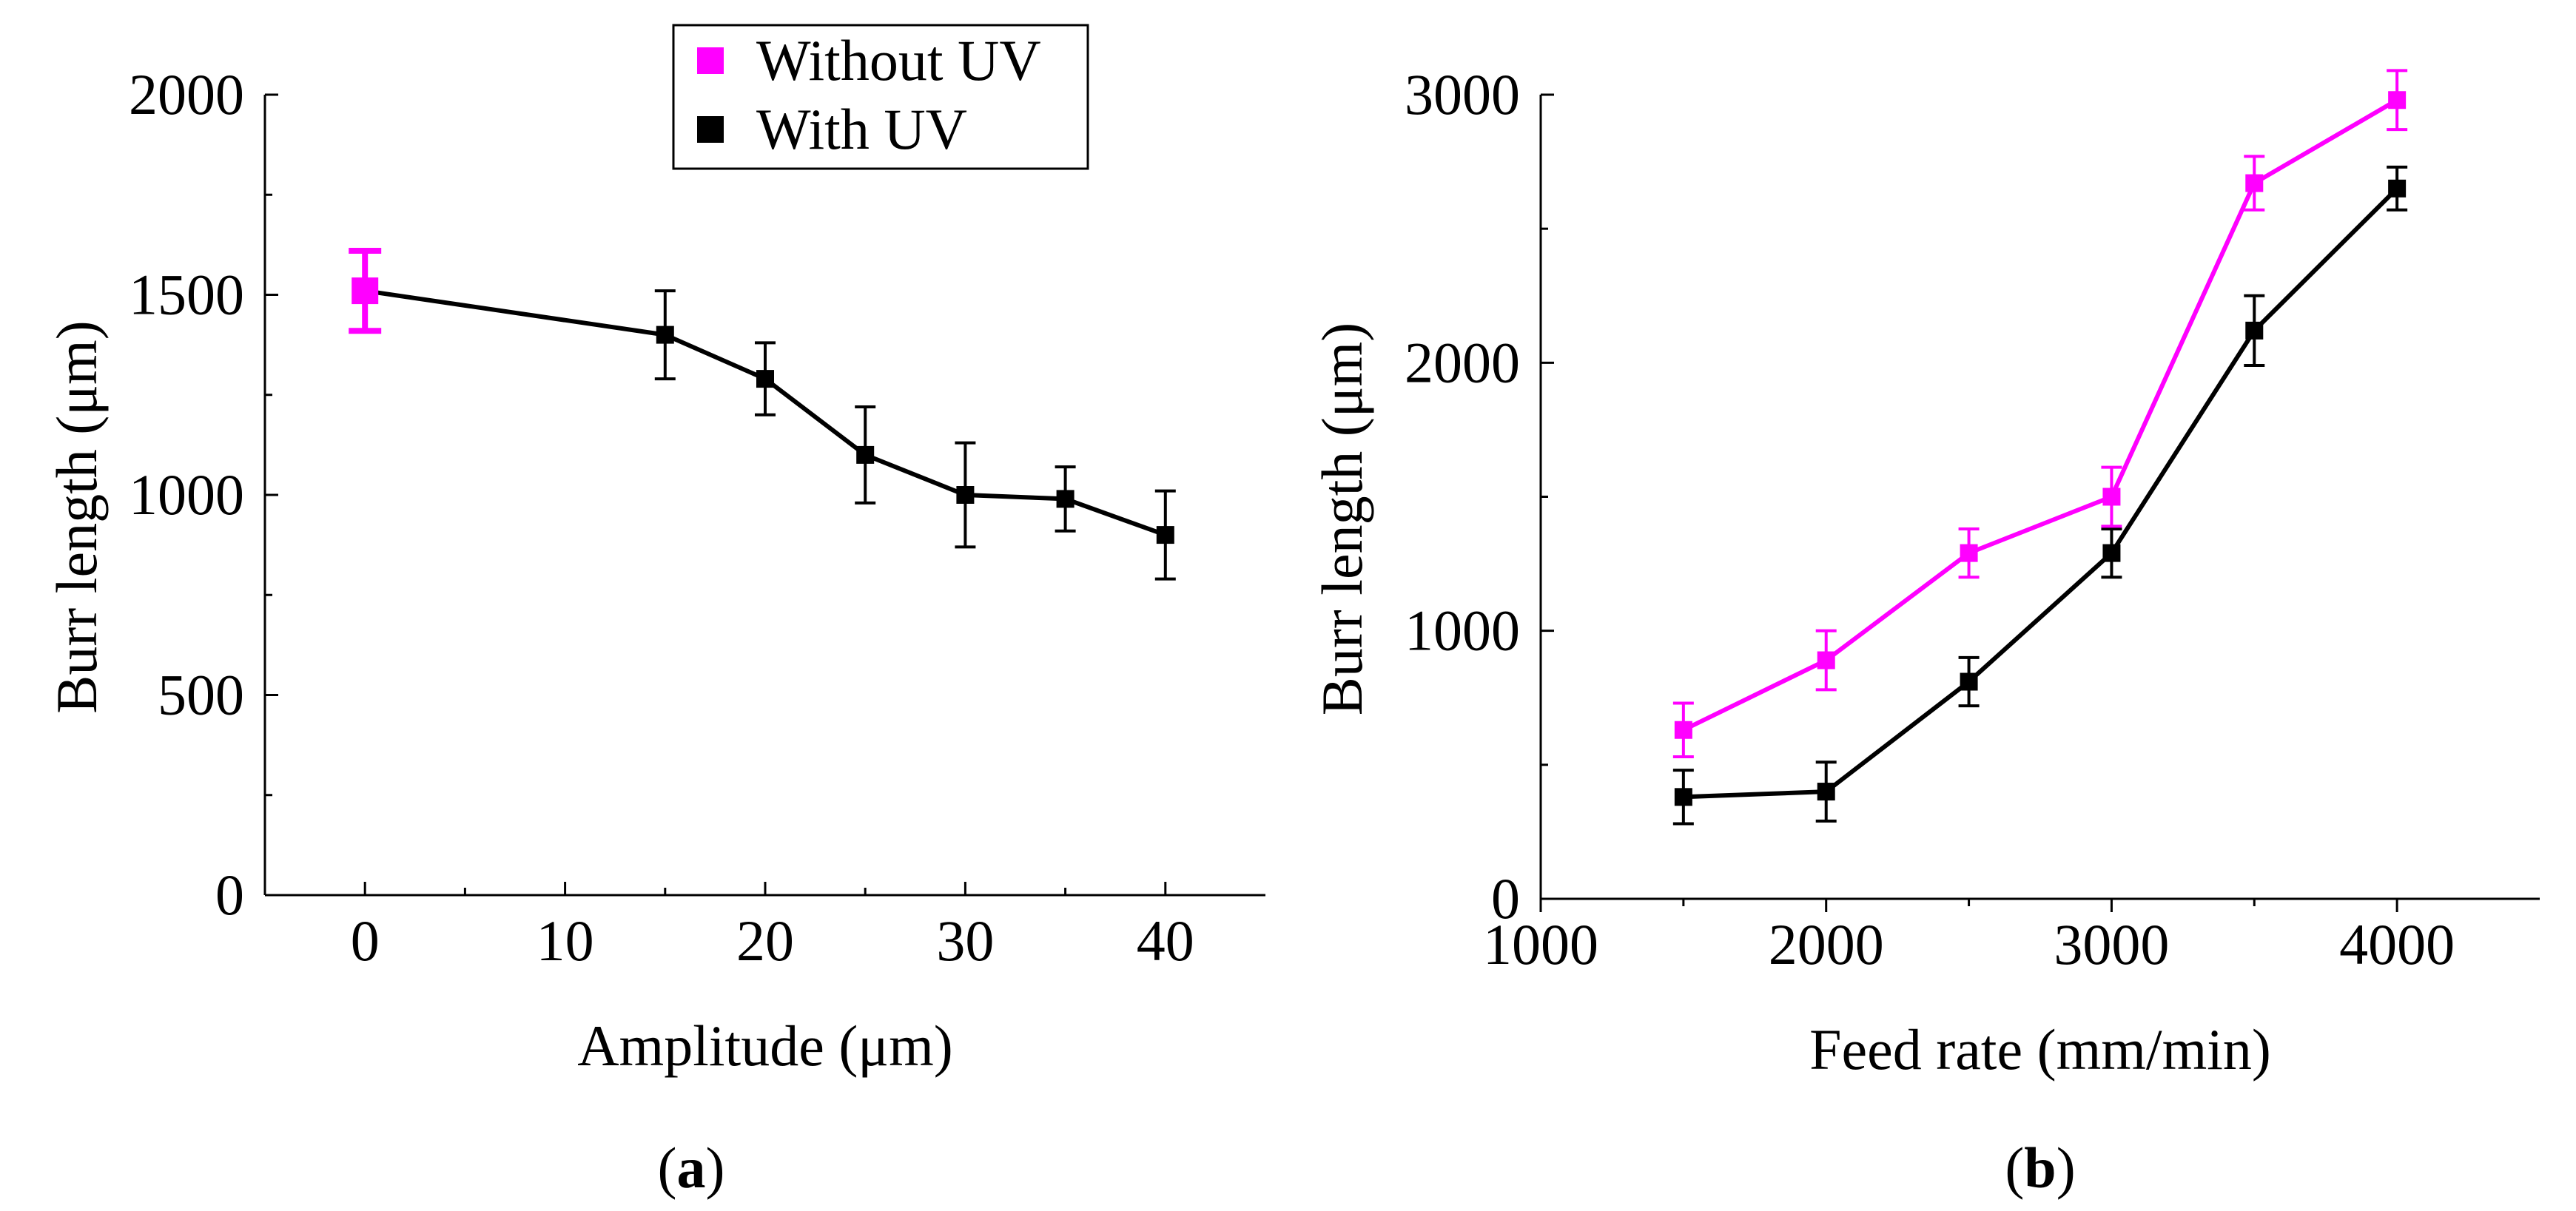 This screenshot has height=1211, width=2576. Describe the element at coordinates (710, 60) in the screenshot. I see `legend-marker-without-uv` at that location.